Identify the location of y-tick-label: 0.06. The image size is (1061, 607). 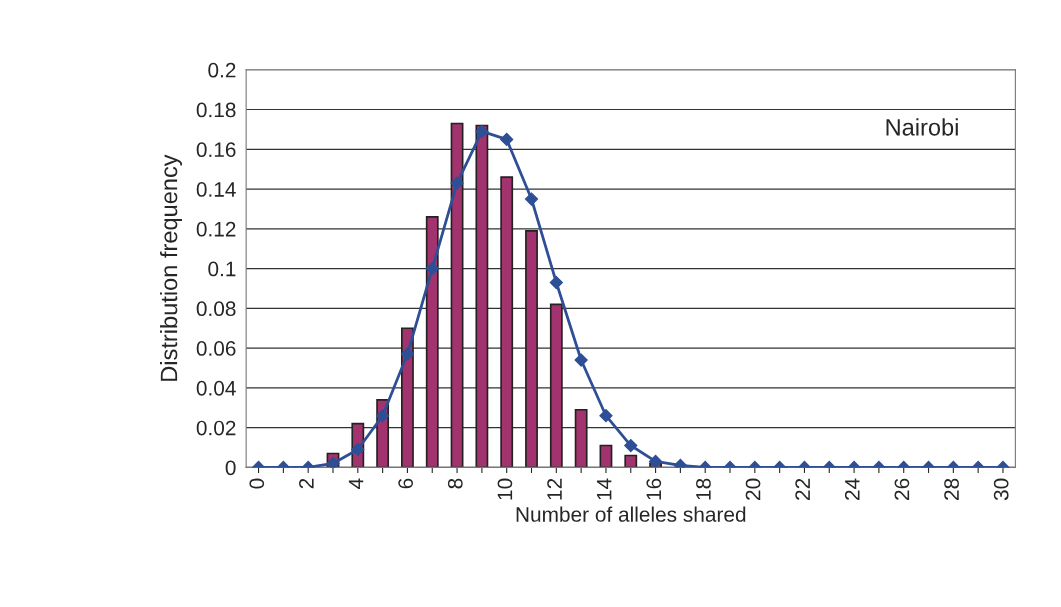
(216, 348).